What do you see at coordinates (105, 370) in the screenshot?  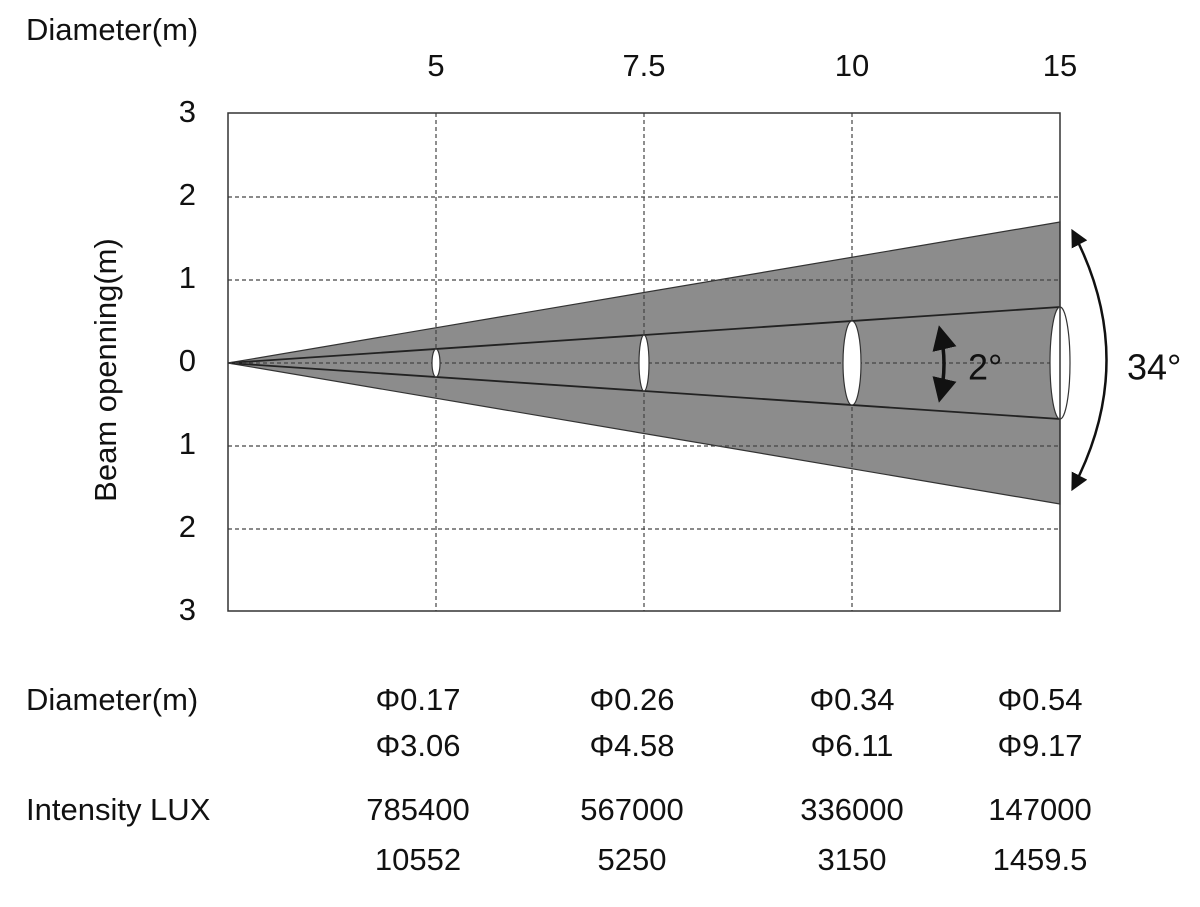 I see `y-axis-label: Beam openning(m)` at bounding box center [105, 370].